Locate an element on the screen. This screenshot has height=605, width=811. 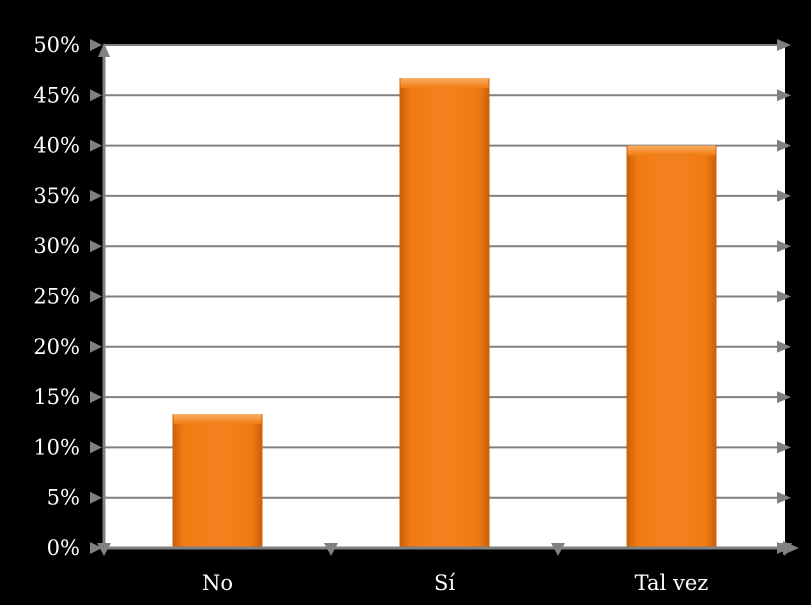
x-category-labels: No Sí Tal vez is located at coordinates (455, 583).